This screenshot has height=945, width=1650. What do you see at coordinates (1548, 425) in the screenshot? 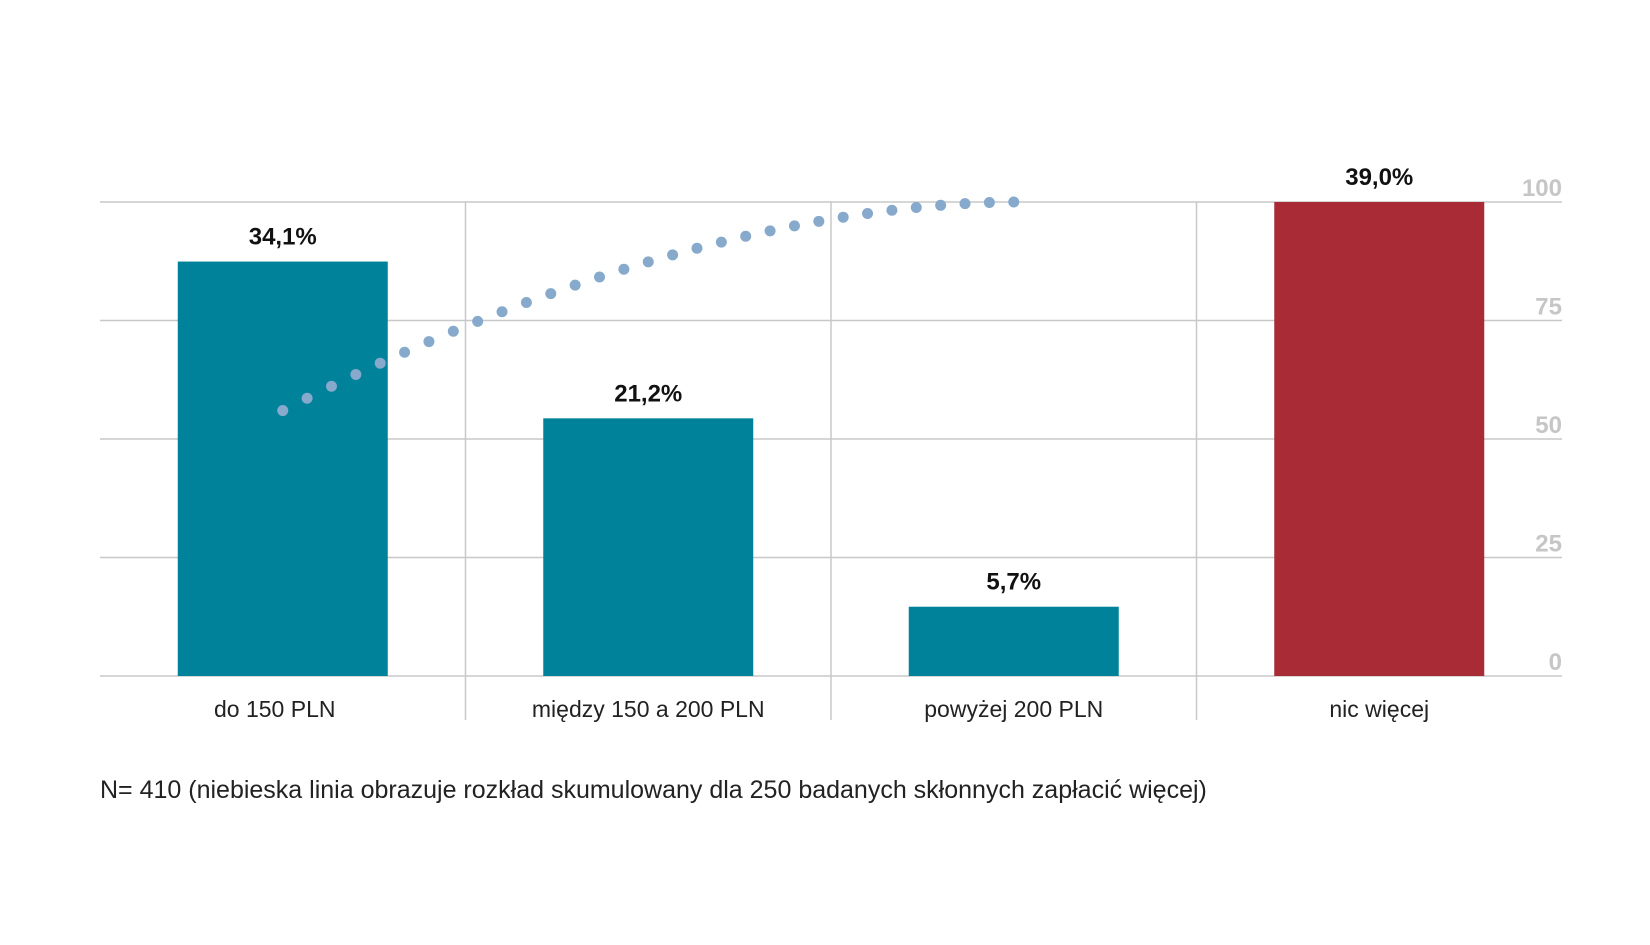
I see `y-tick-label: 50` at bounding box center [1548, 425].